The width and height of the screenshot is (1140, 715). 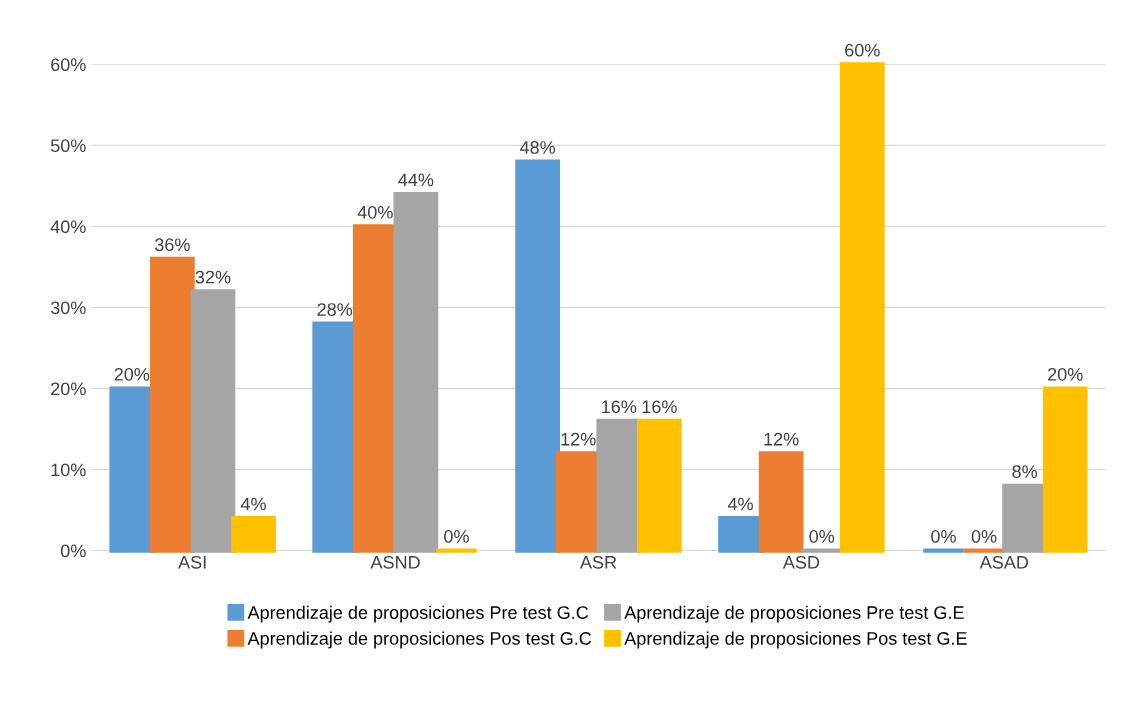 I want to click on y-tick-label: 60%, so click(x=68, y=65).